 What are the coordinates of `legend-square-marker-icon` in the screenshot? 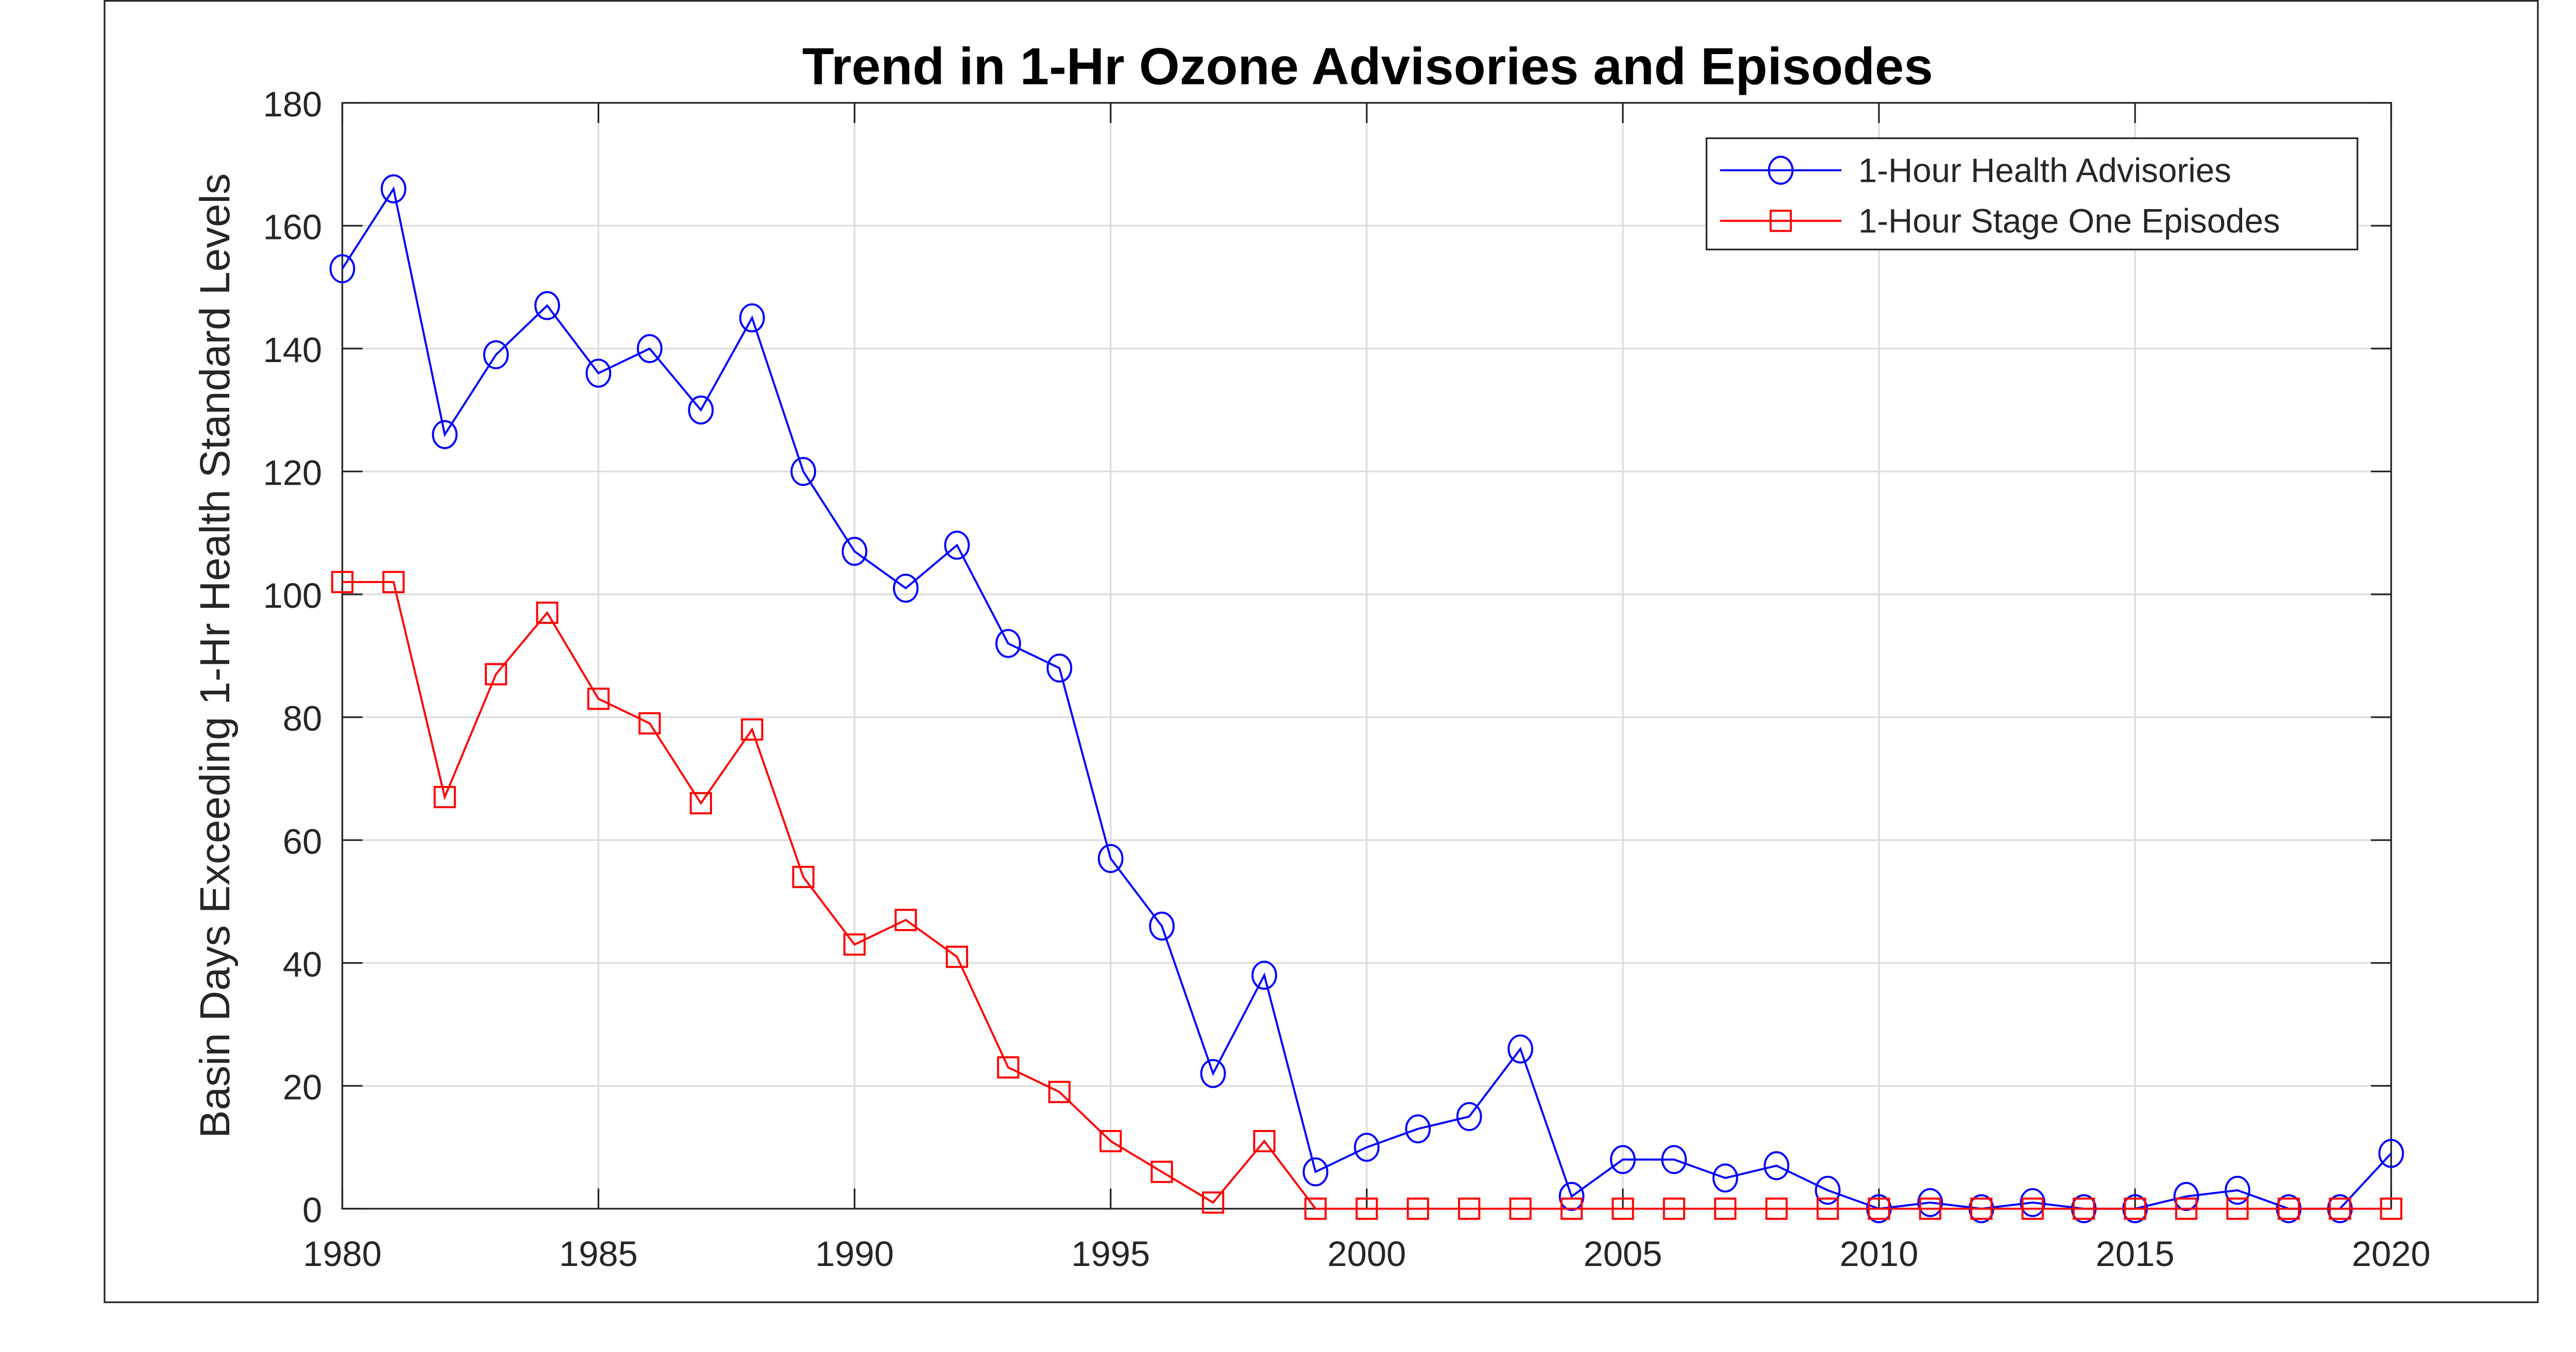 It's located at (1780, 221).